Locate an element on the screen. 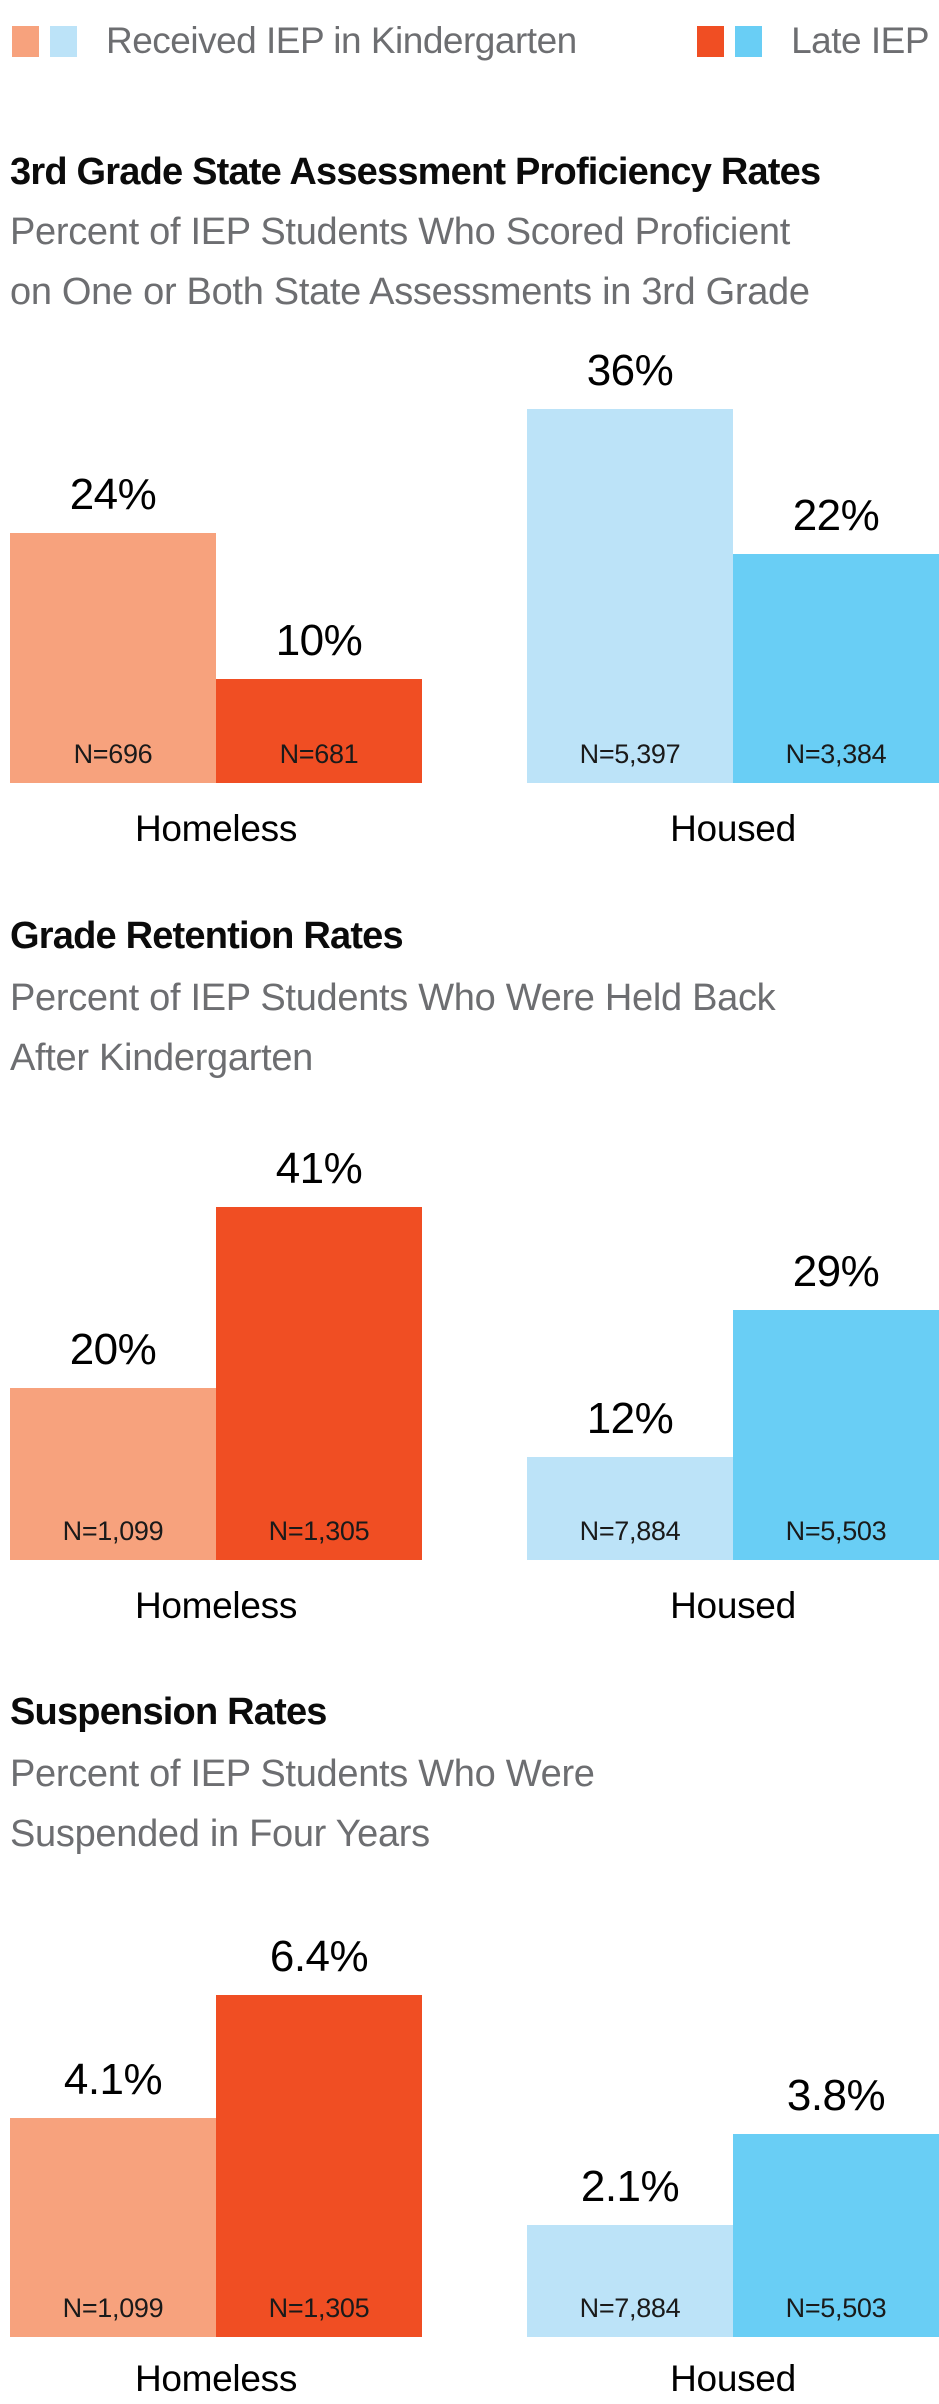  legend-swatch-lightblue-icon is located at coordinates (63, 41).